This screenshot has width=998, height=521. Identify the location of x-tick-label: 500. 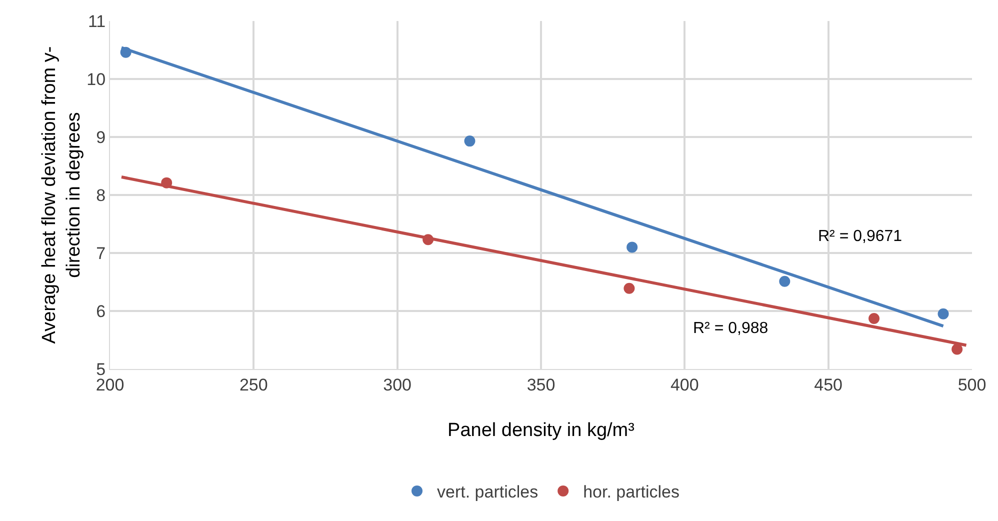
(972, 384).